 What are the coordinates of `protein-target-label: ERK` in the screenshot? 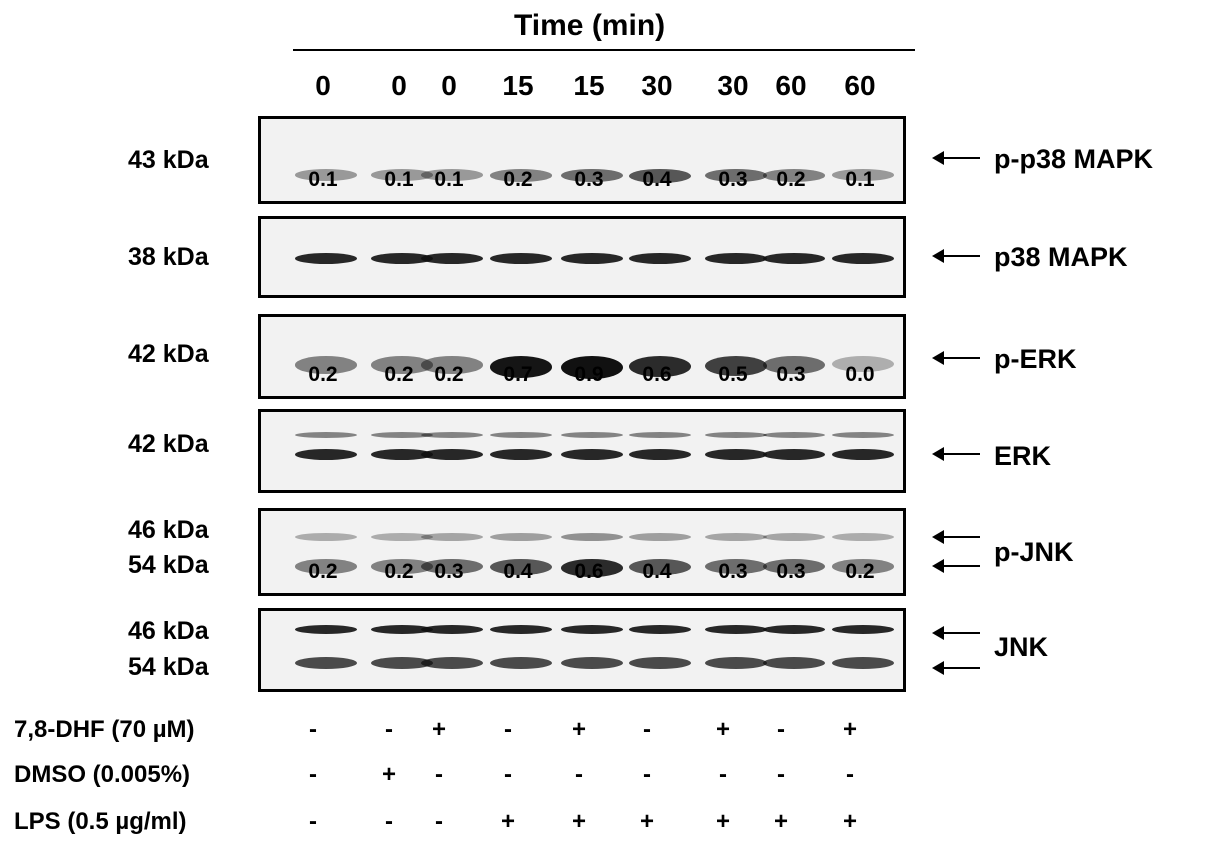 It's located at (1023, 456).